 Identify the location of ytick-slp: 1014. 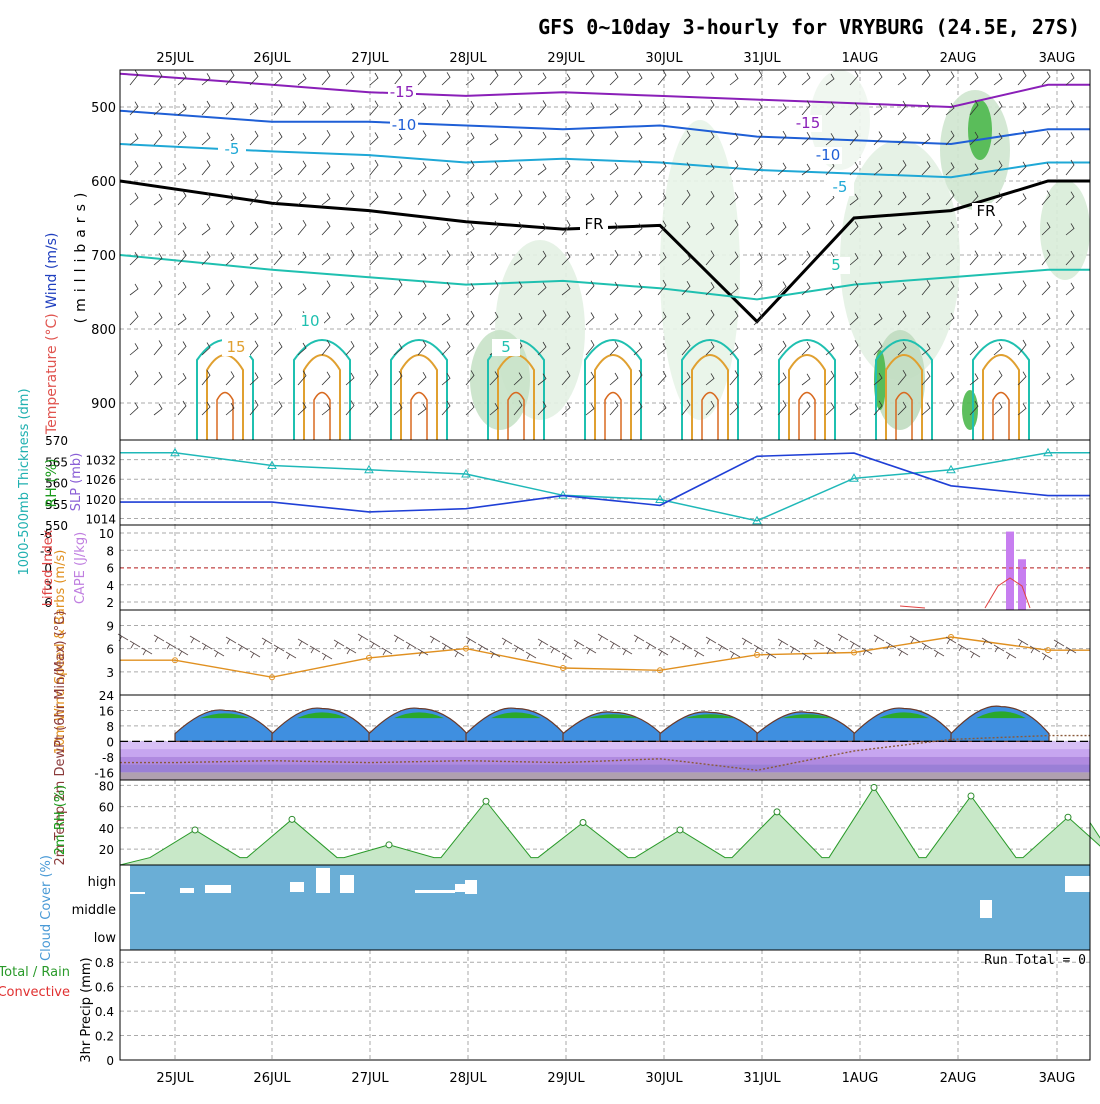
(100, 519).